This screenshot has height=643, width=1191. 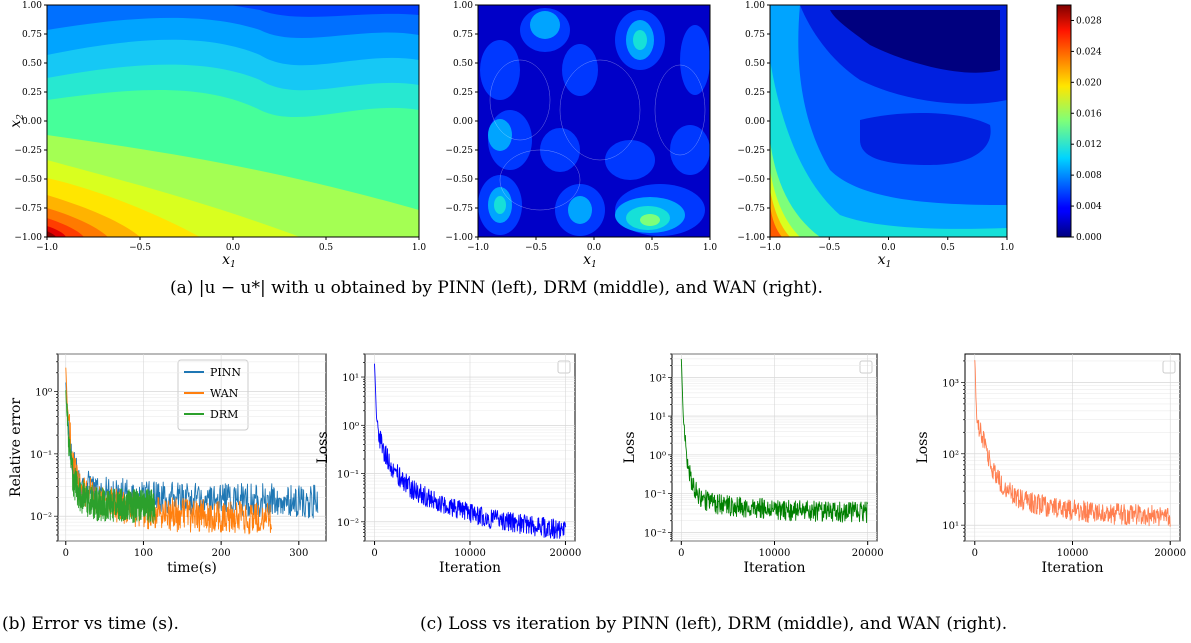 What do you see at coordinates (1089, 52) in the screenshot?
I see `colorbar-tick-label: 0.024` at bounding box center [1089, 52].